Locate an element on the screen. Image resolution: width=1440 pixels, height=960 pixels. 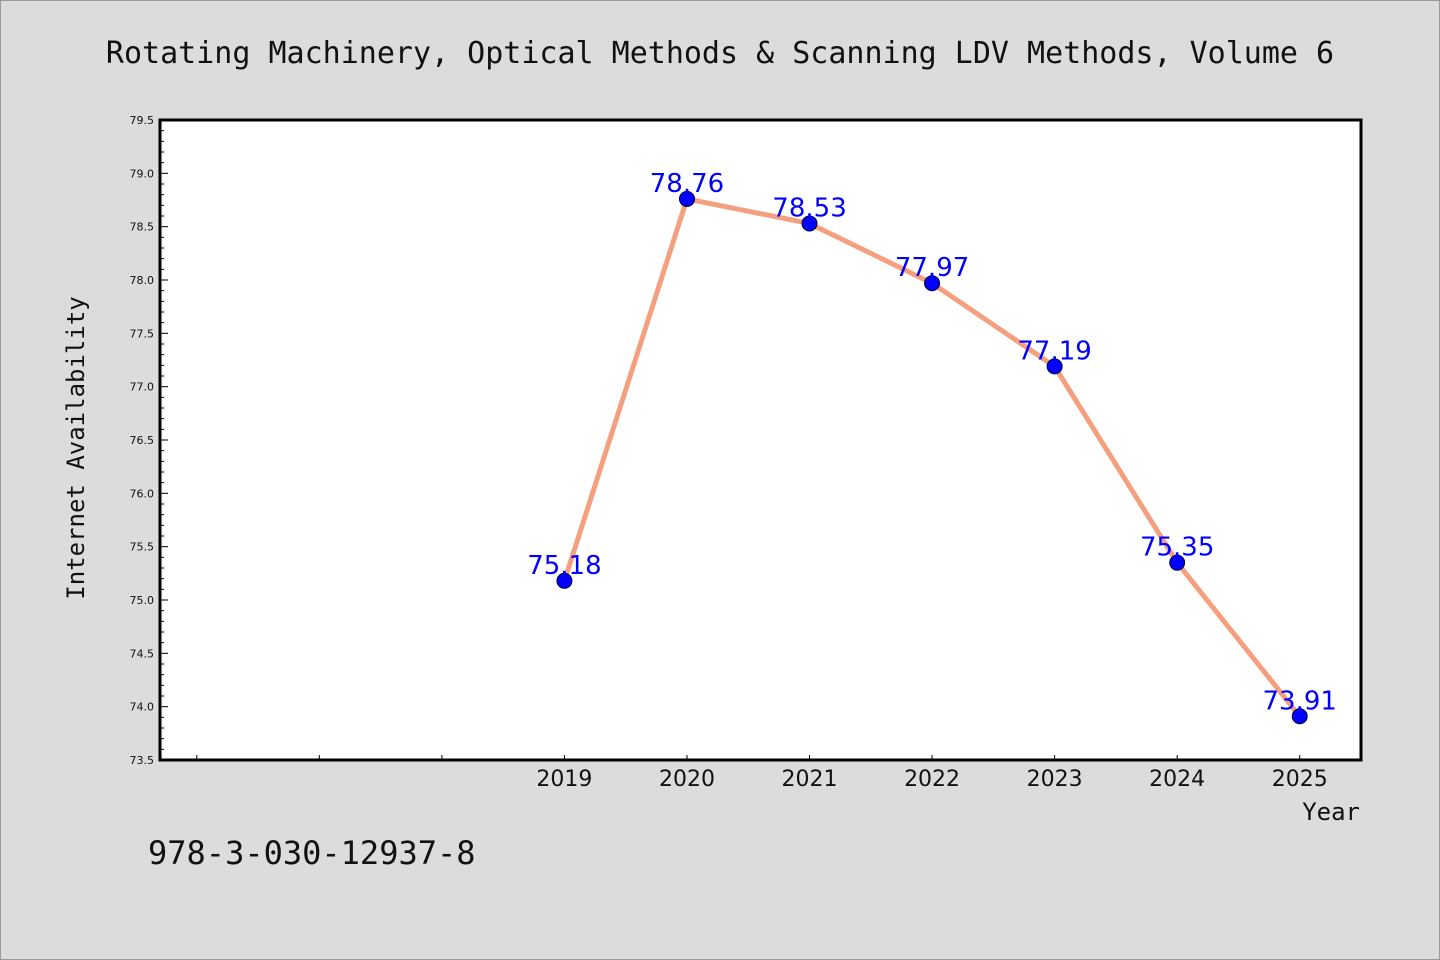
y-tick-label: 79.0 is located at coordinates (142, 173).